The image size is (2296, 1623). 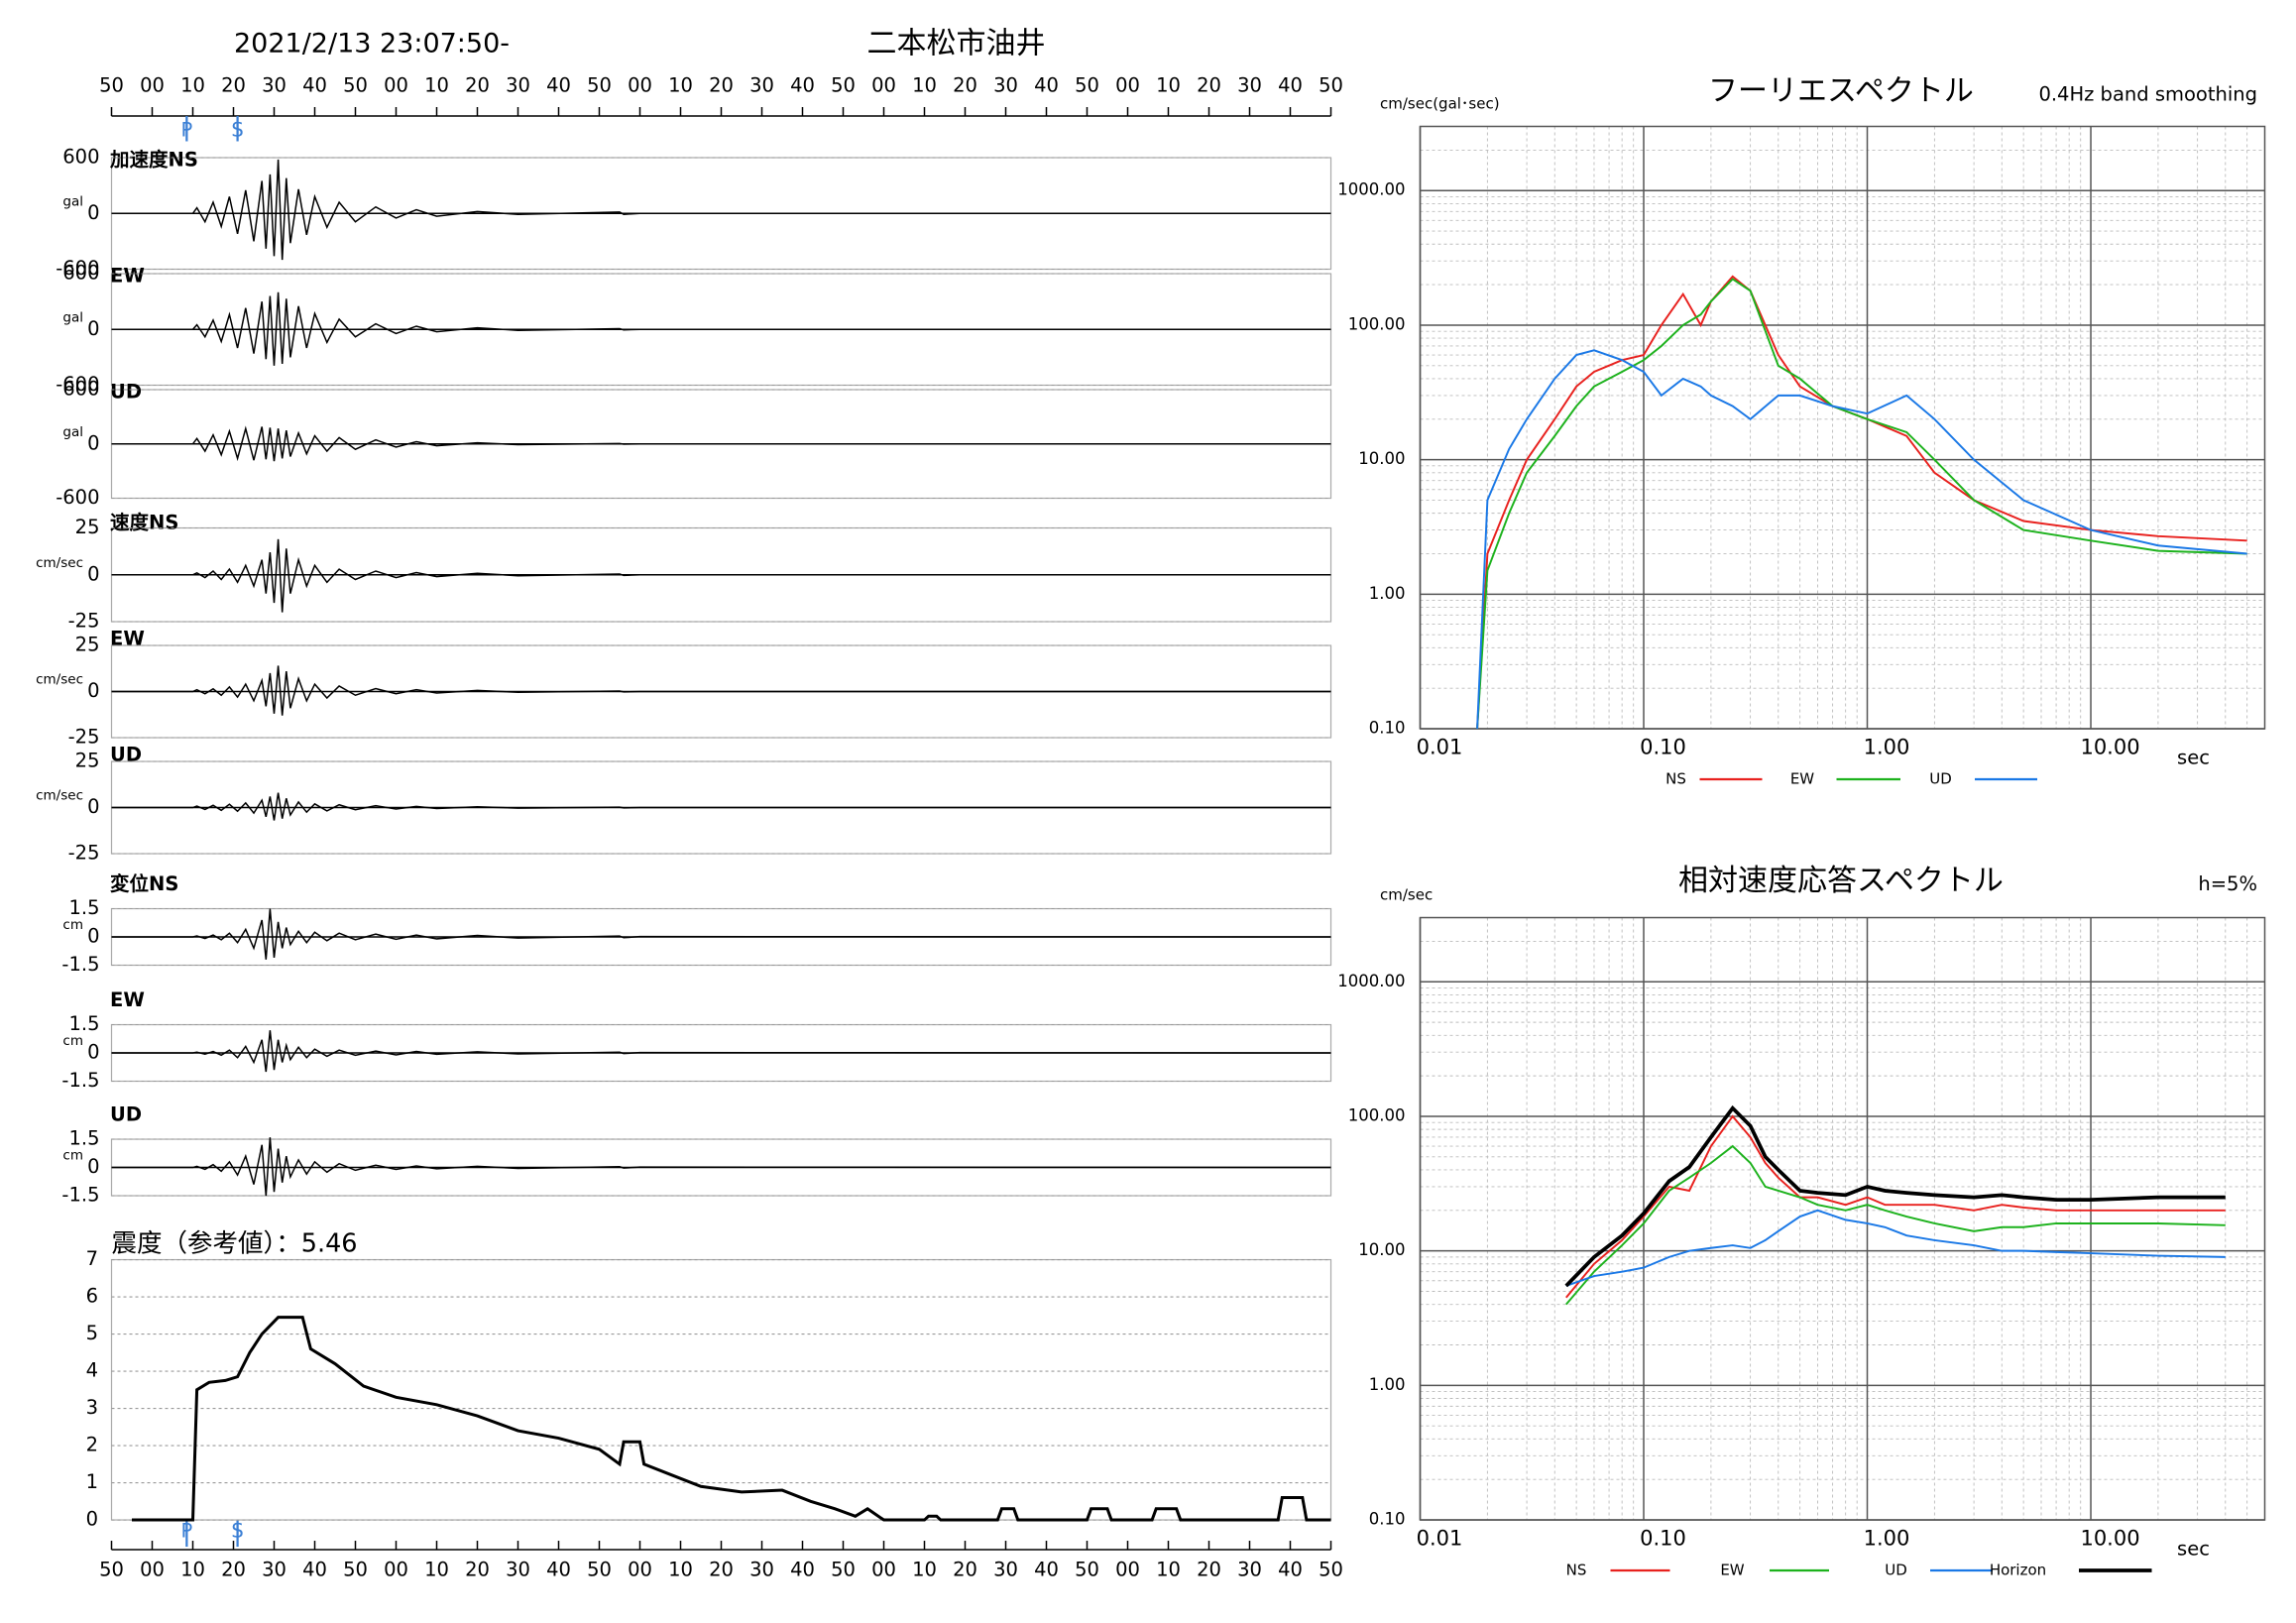 I want to click on y-tick-label: 5, so click(x=92, y=1333).